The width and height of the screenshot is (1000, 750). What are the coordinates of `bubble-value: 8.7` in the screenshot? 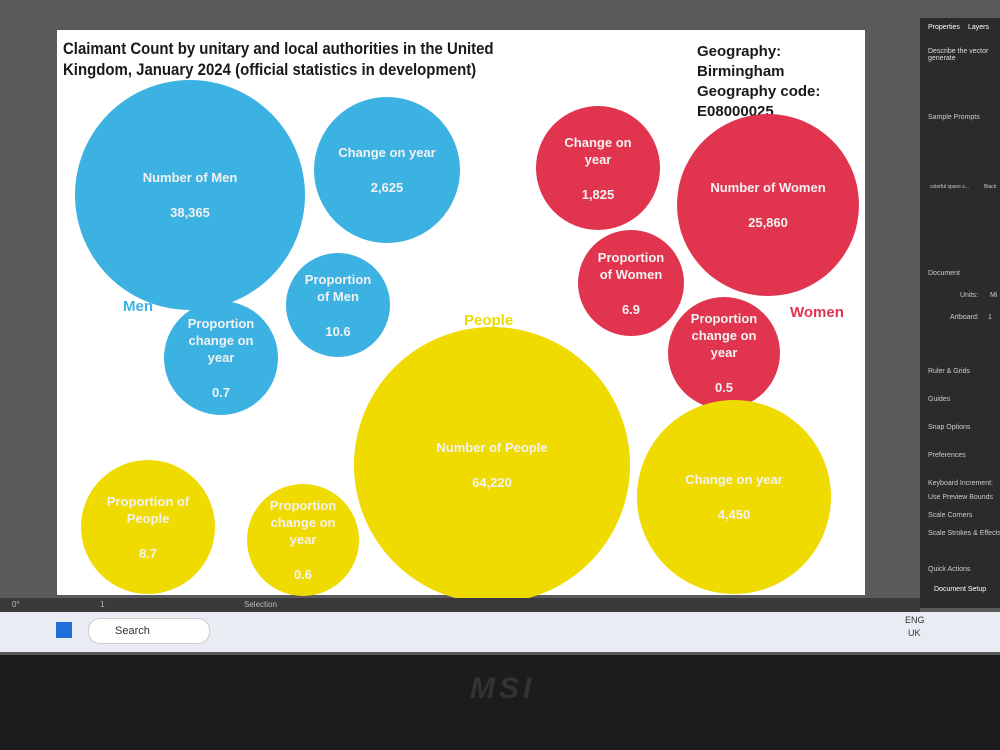 It's located at (148, 553).